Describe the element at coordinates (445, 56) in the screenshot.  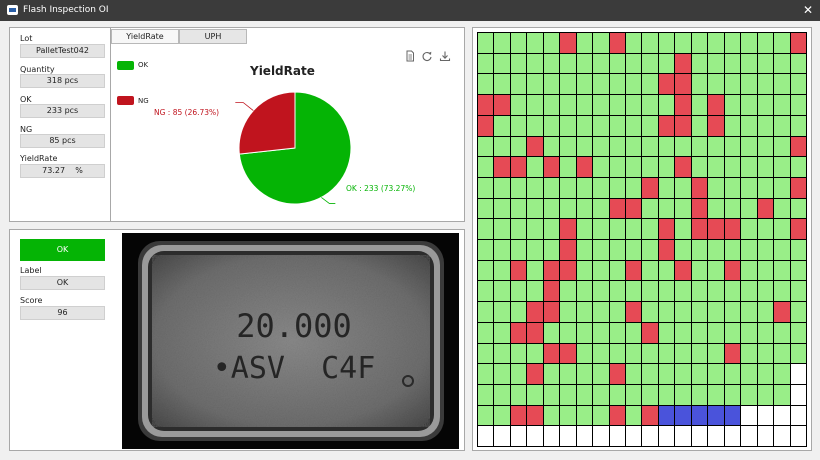
I see `download-icon` at that location.